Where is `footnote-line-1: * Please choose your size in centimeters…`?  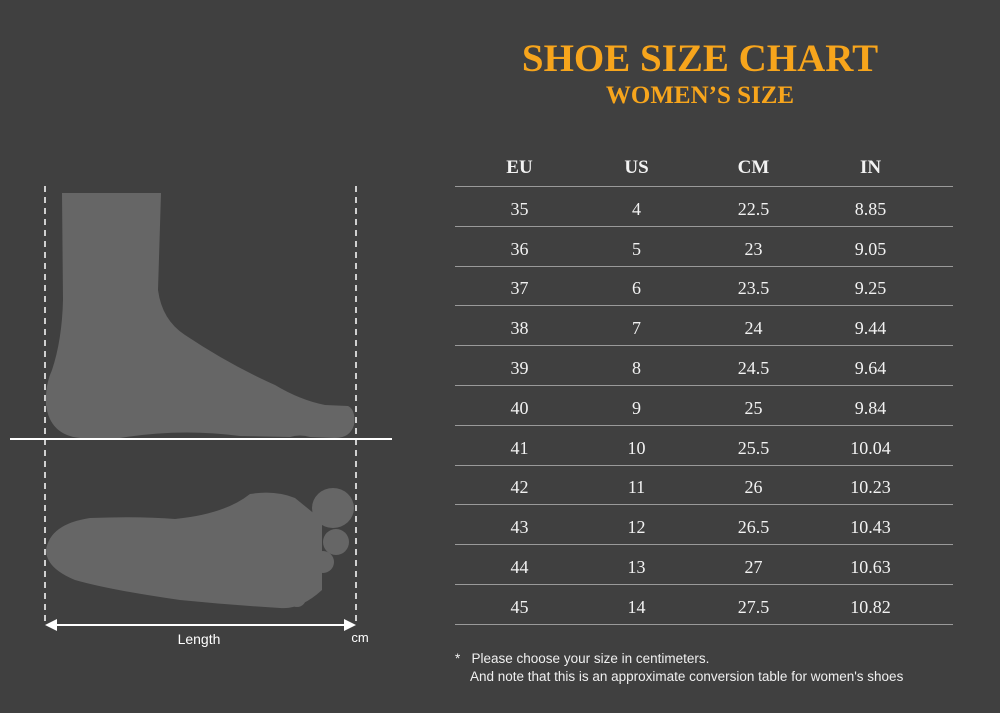
footnote-line-1: * Please choose your size in centimeters… is located at coordinates (582, 658).